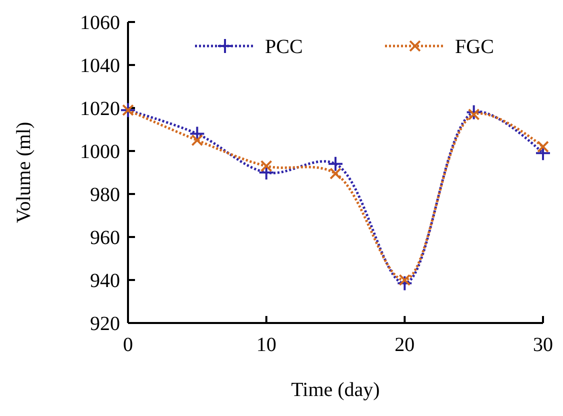 The height and width of the screenshot is (416, 563). What do you see at coordinates (474, 47) in the screenshot?
I see `legend-label: FGC` at bounding box center [474, 47].